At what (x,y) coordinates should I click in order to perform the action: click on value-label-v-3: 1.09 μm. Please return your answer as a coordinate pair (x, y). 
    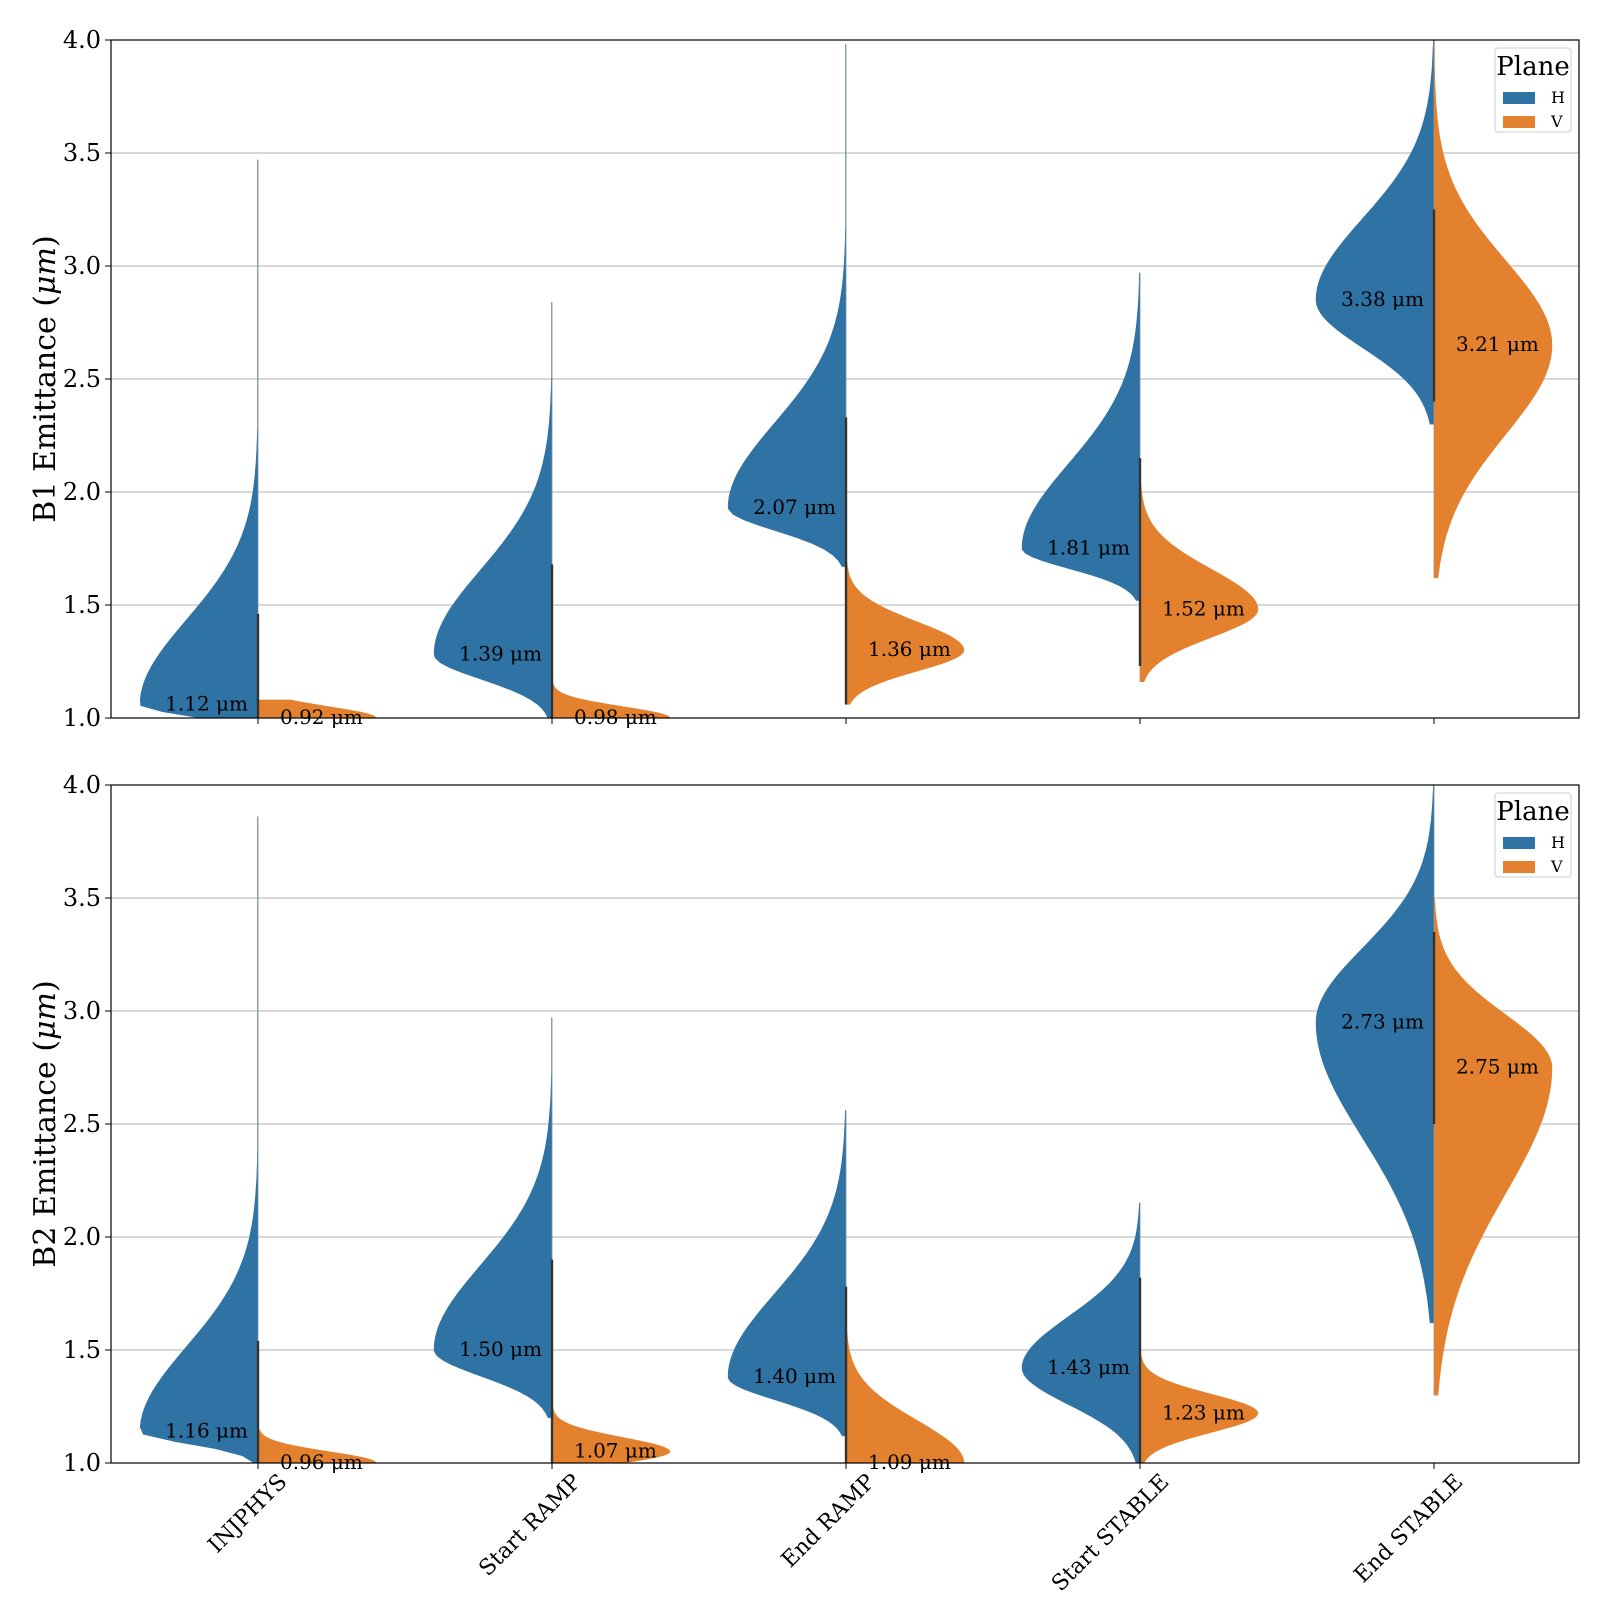
    Looking at the image, I should click on (909, 1462).